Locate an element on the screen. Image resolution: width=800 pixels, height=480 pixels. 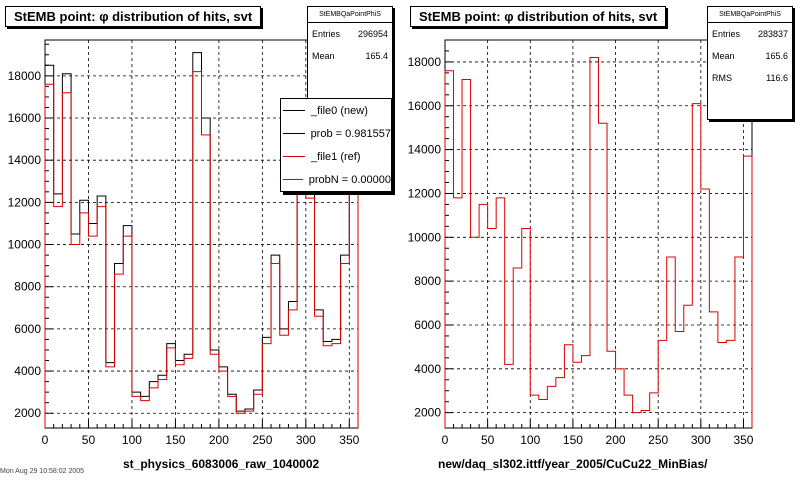
right-stats-value: 116.6 is located at coordinates (777, 78).